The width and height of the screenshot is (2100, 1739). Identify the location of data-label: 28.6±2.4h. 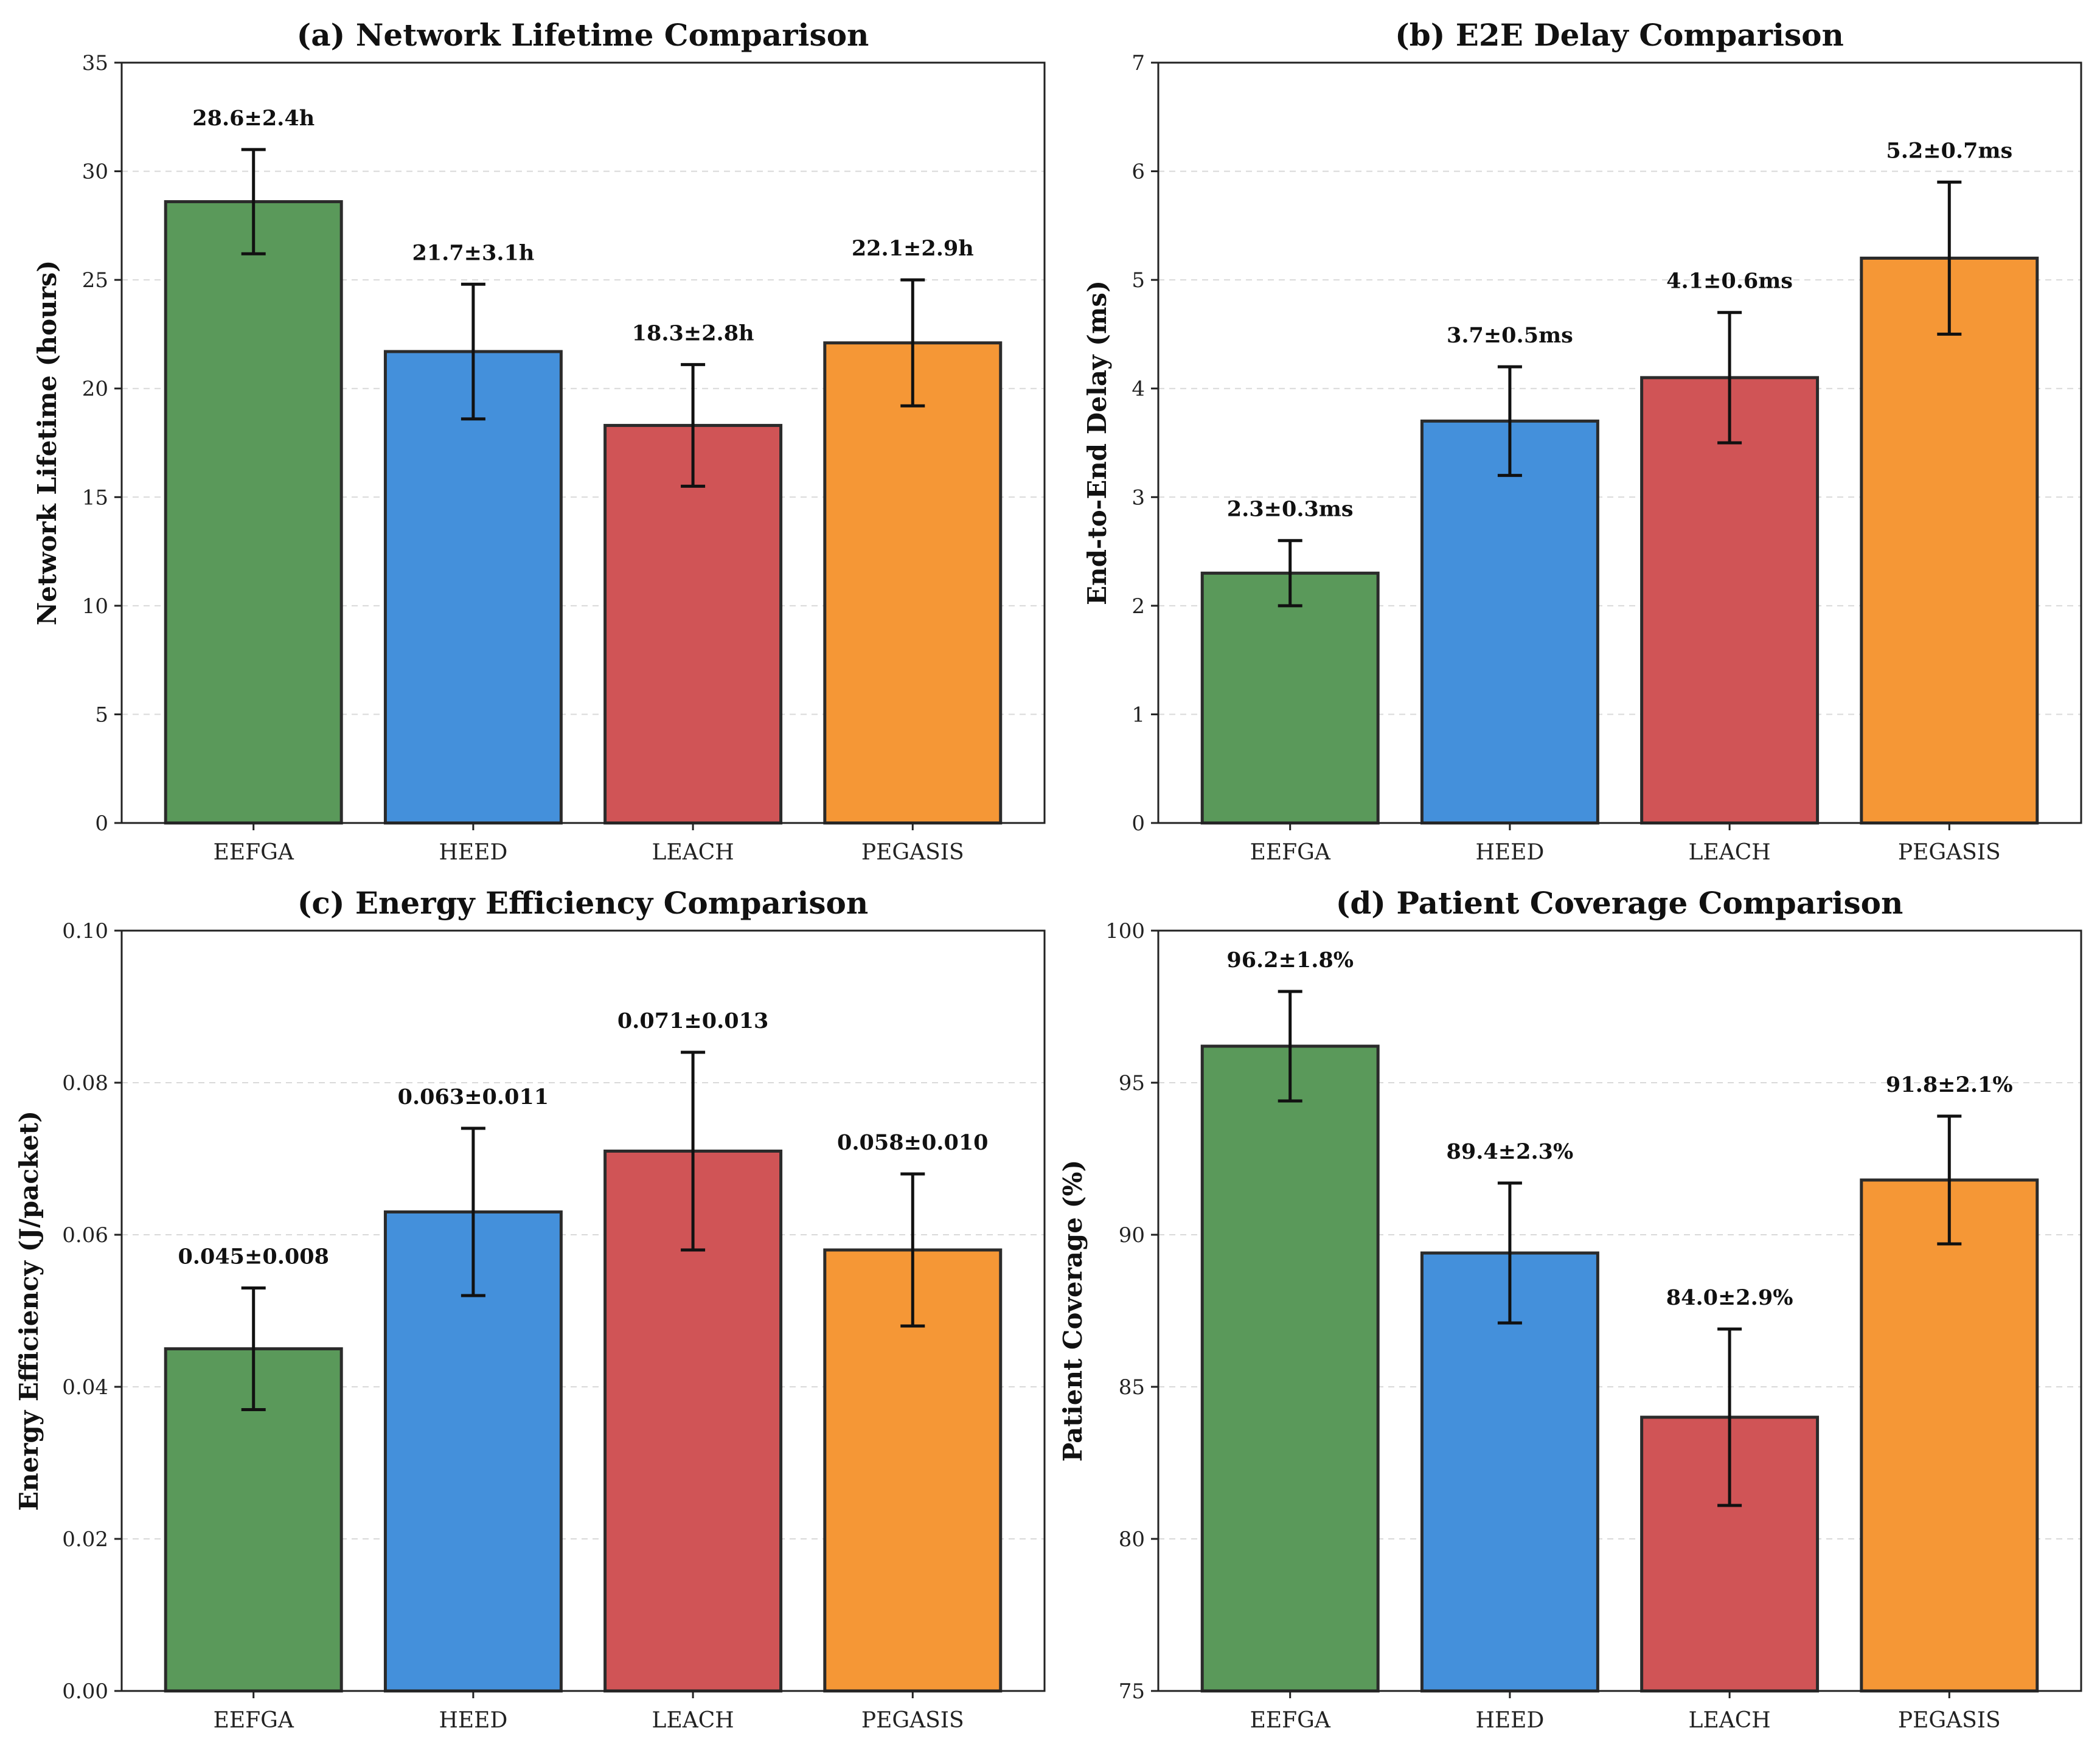
(253, 119).